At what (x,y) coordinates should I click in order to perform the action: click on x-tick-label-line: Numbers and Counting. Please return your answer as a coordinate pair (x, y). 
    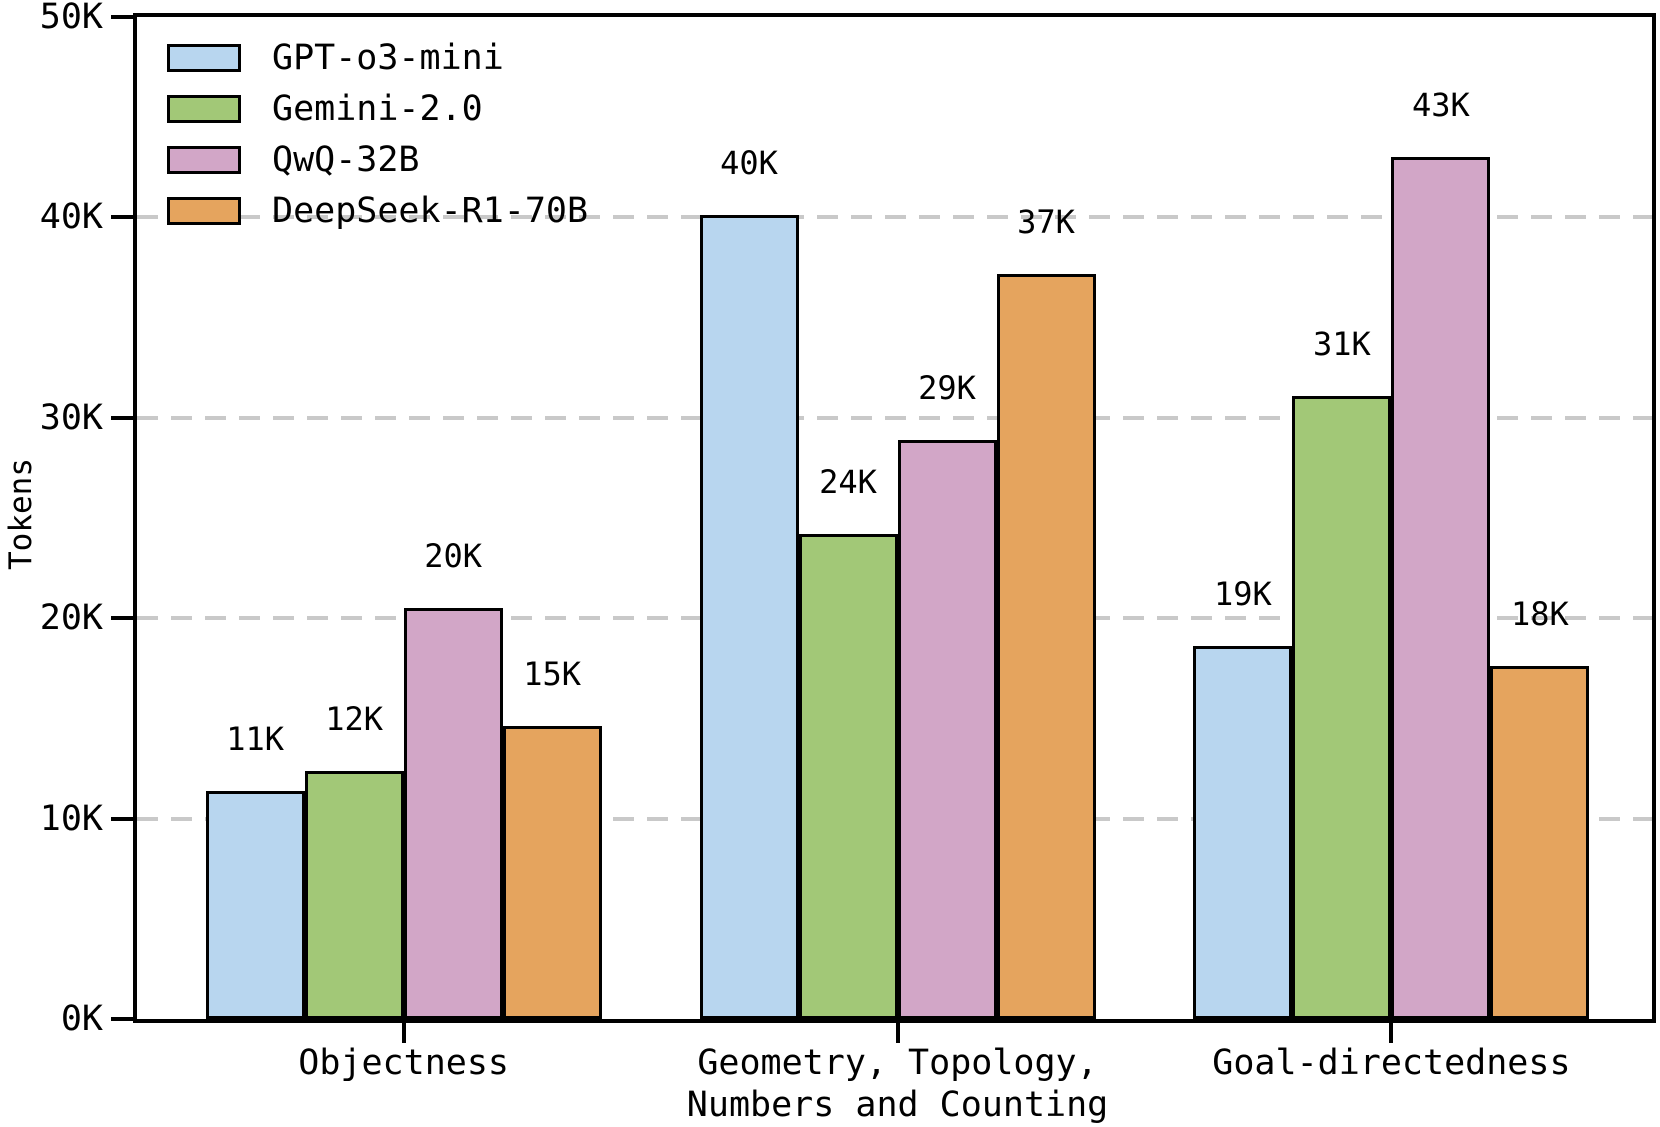
    Looking at the image, I should click on (897, 1105).